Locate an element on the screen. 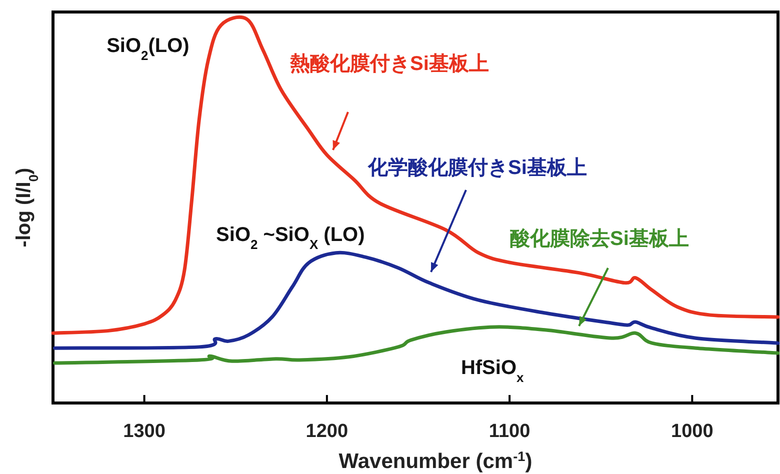 The width and height of the screenshot is (780, 474). text: 酸化膜除去Si基板上 is located at coordinates (599, 239).